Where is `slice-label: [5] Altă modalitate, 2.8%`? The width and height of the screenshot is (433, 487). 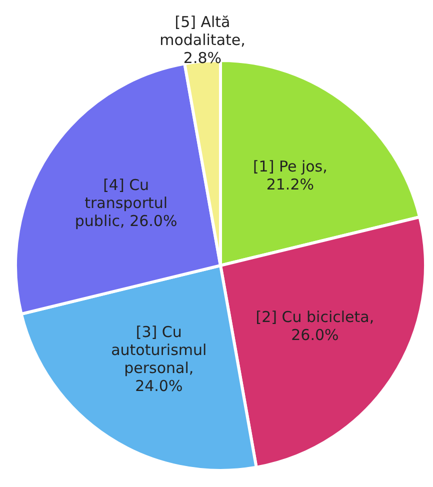
slice-label: [5] Altă modalitate, 2.8% is located at coordinates (203, 40).